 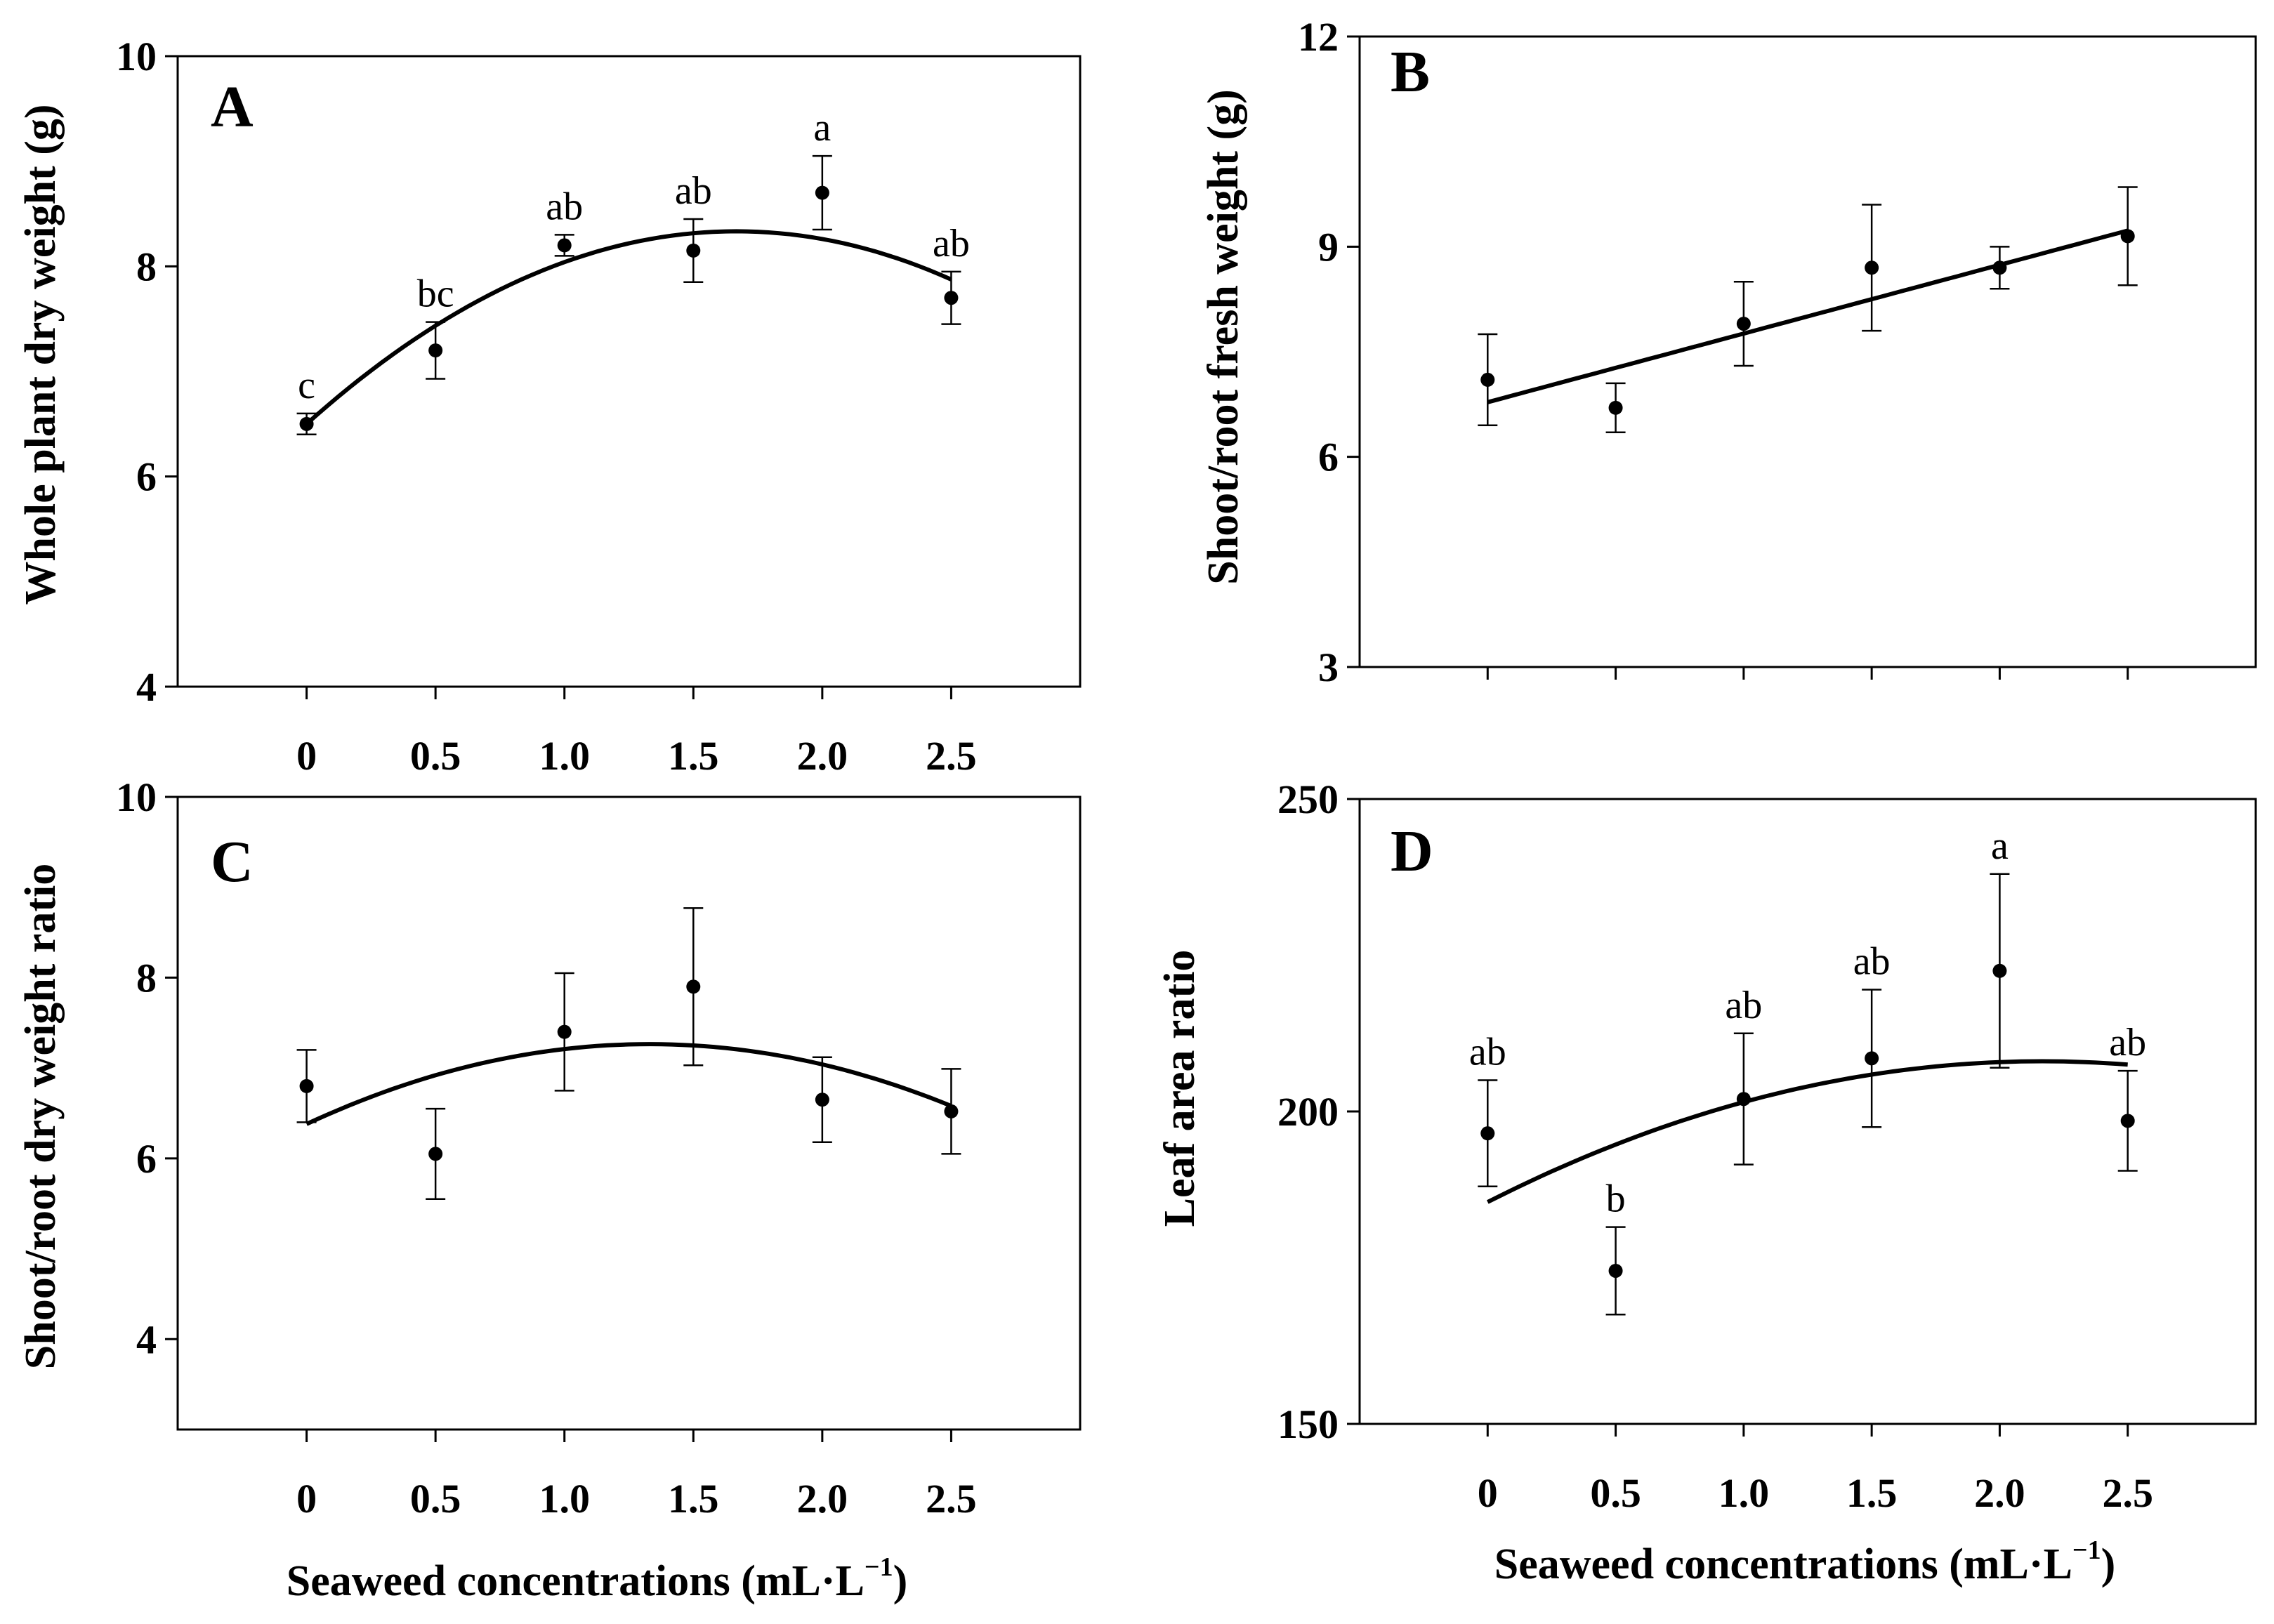 I want to click on x-axis-title-right: Seaweed concentrations (mL·L−1), so click(x=1804, y=1562).